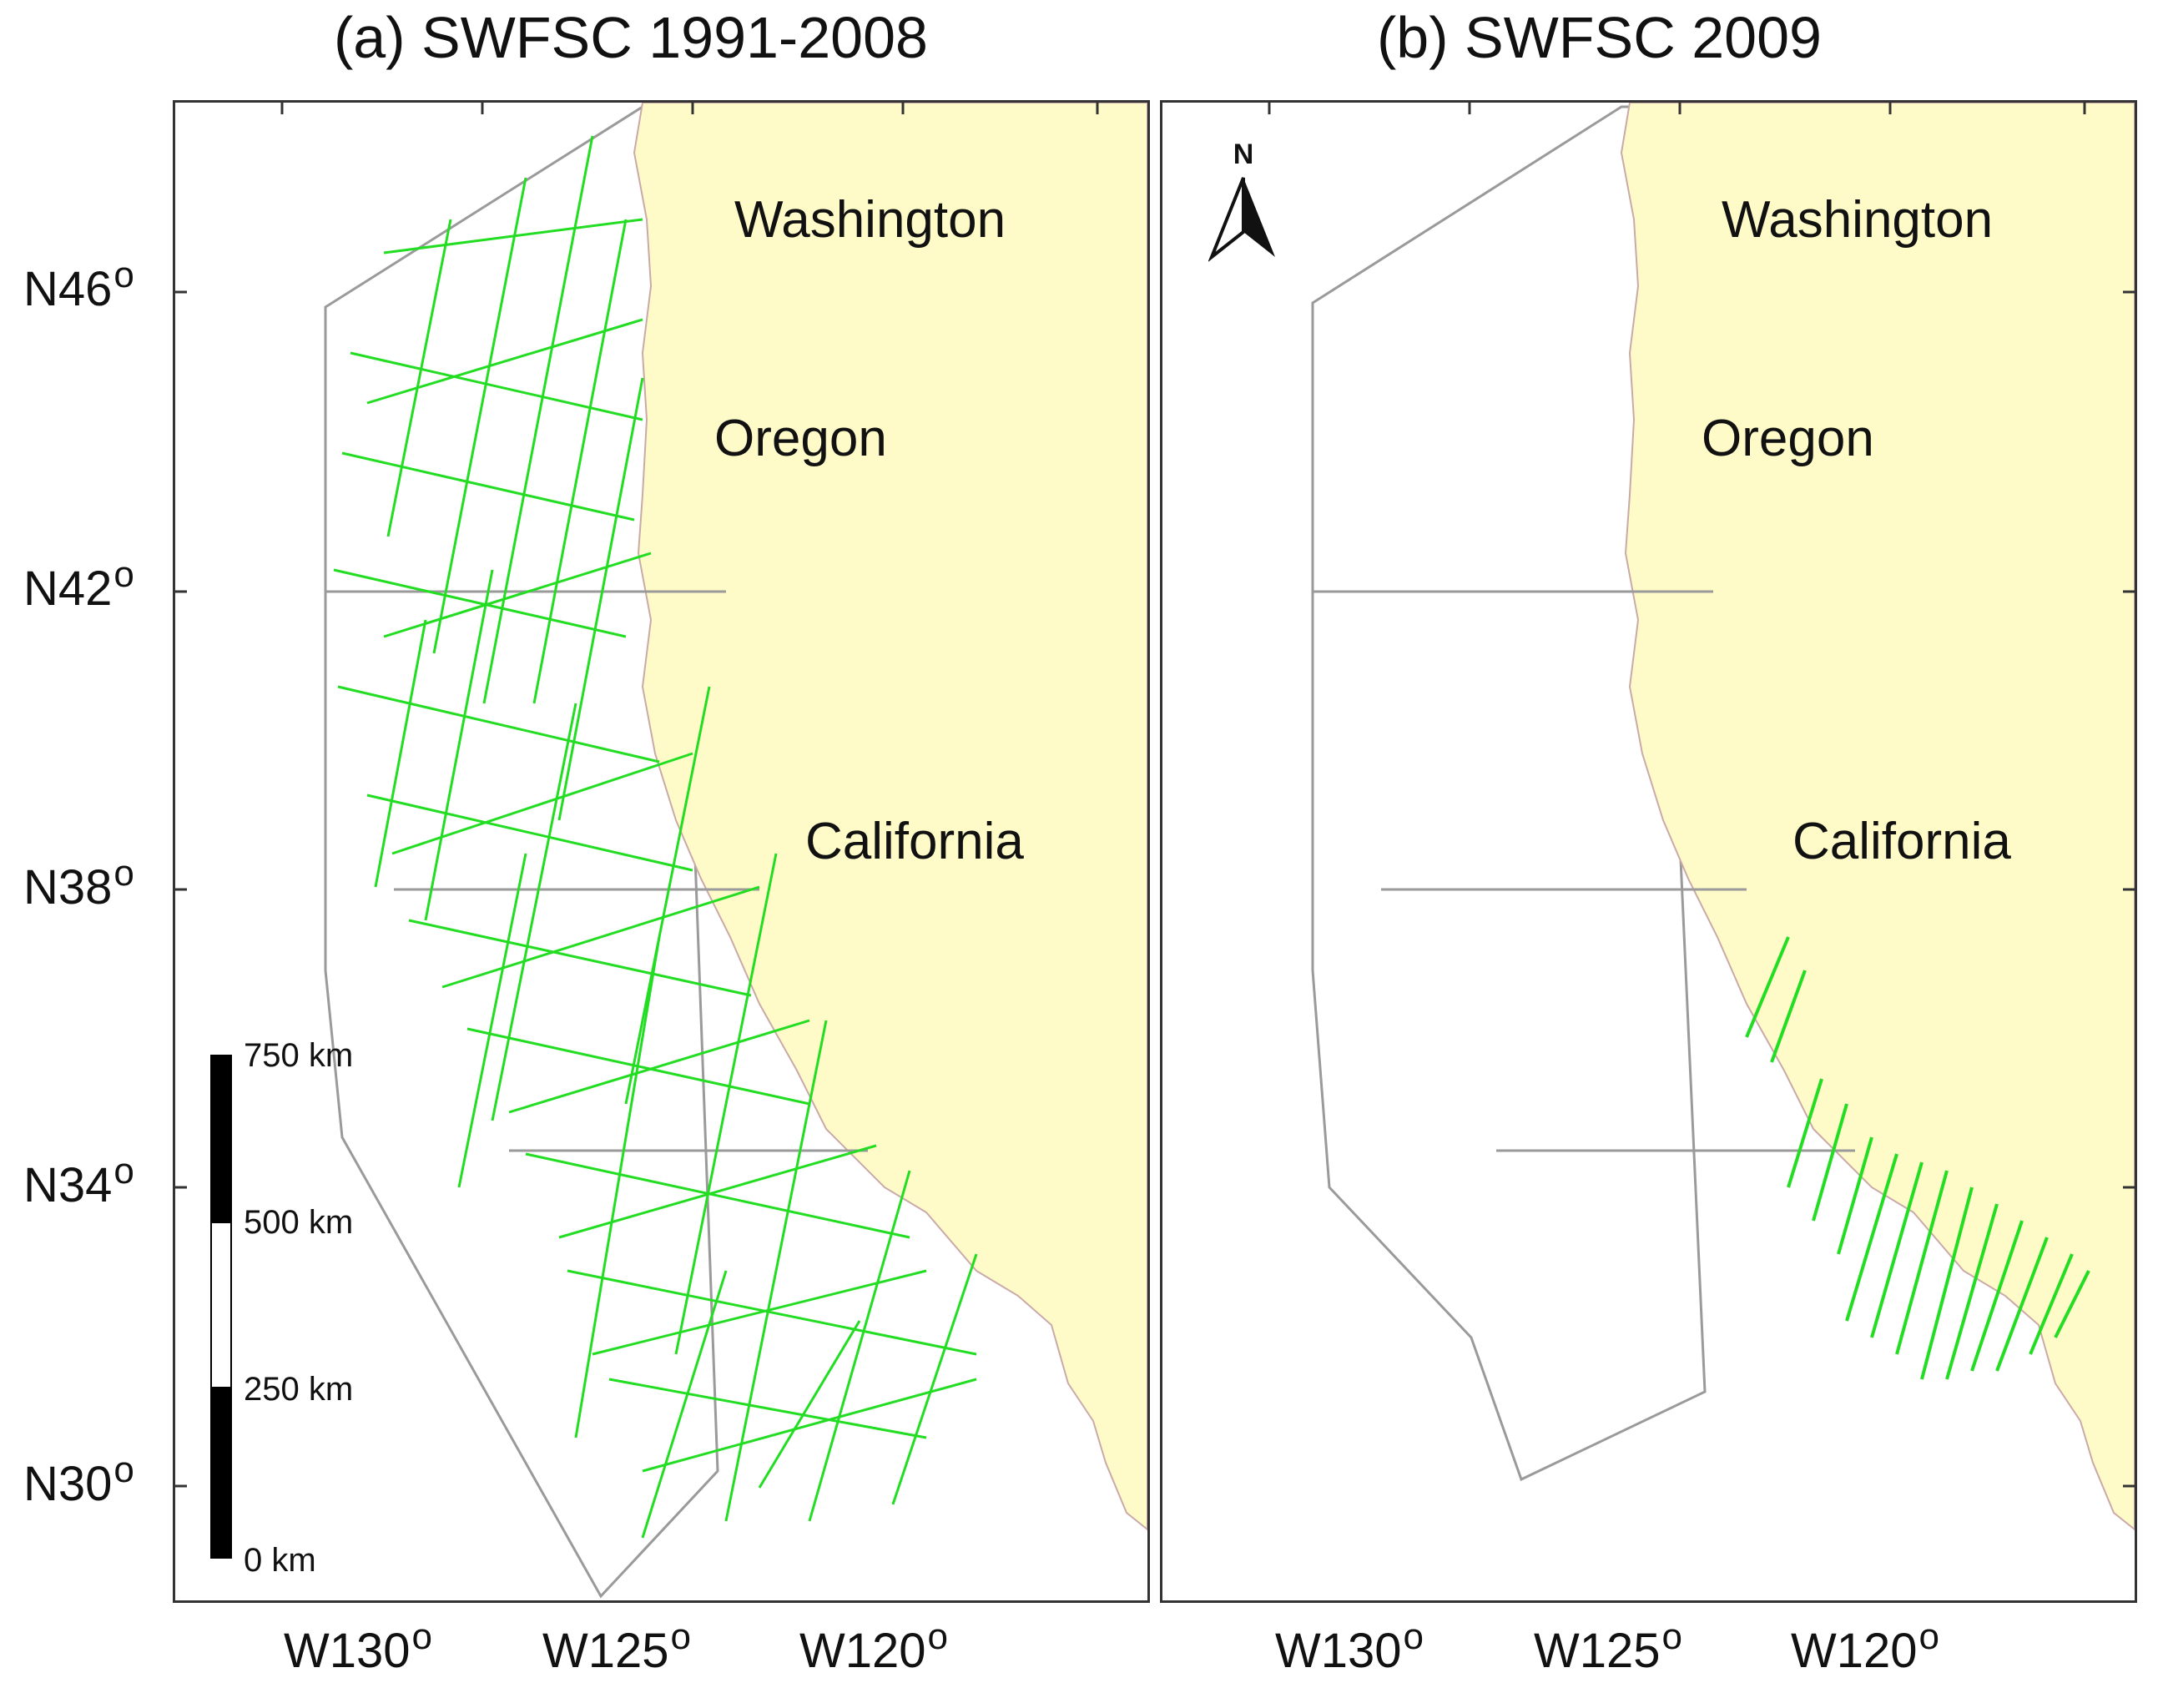 The image size is (2163, 1708). What do you see at coordinates (1608, 1647) in the screenshot?
I see `panel-b-lon-label-125: W125o` at bounding box center [1608, 1647].